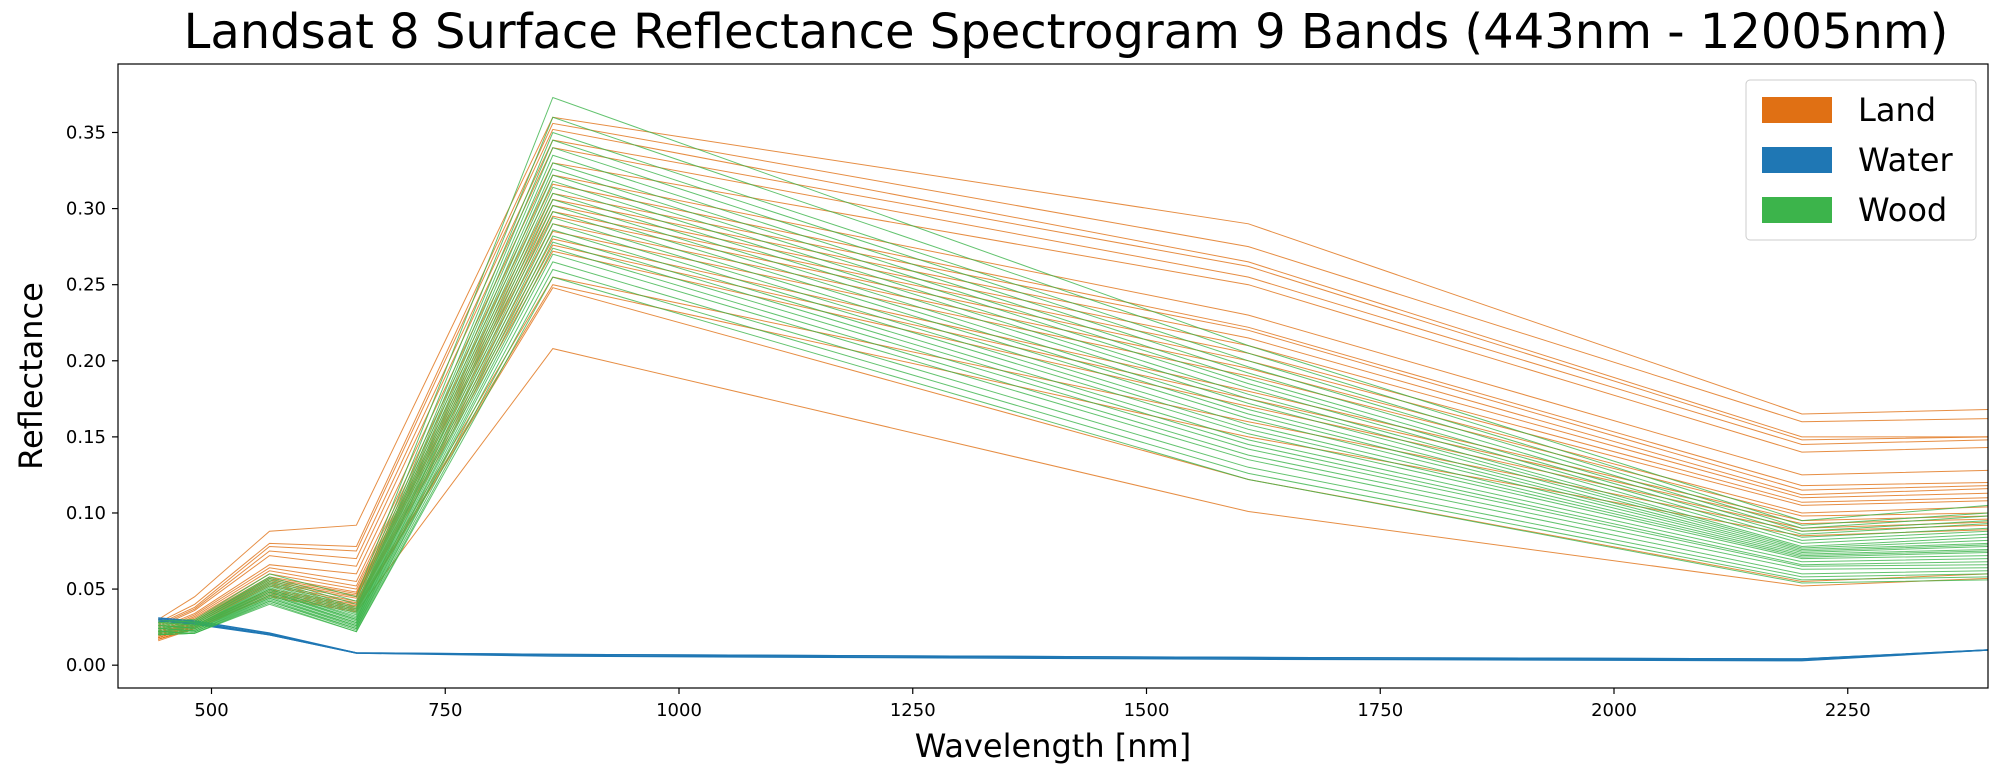  I want to click on legend-label-wood: Wood, so click(1902, 210).